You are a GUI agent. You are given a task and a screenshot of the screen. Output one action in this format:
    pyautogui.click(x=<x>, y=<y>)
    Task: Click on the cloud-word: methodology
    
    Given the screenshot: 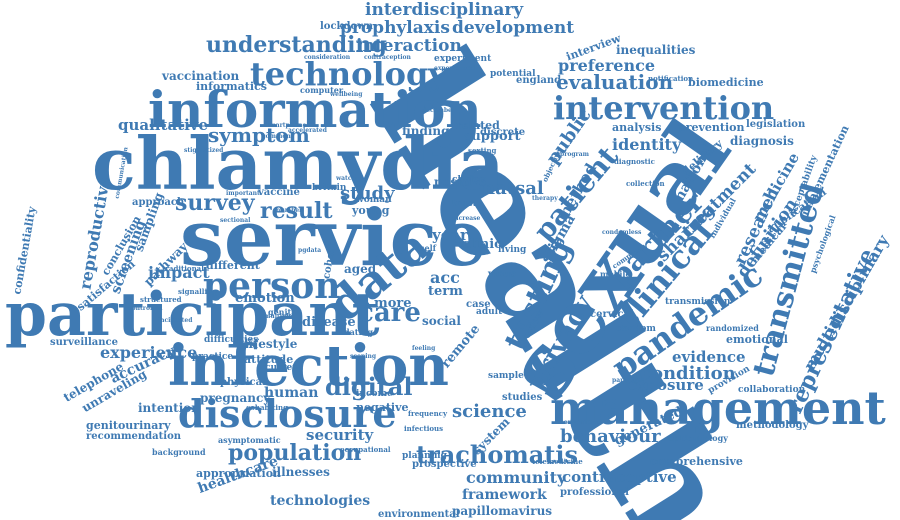 What is the action you would take?
    pyautogui.click(x=772, y=425)
    